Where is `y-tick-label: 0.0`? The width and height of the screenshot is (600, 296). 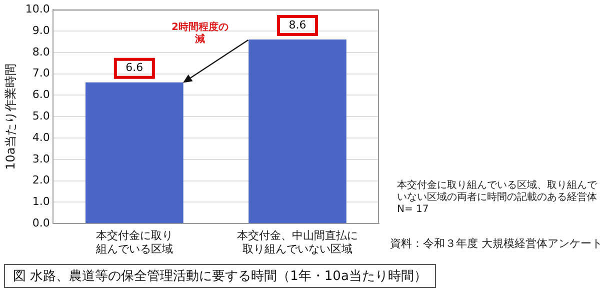 y-tick-label: 0.0 is located at coordinates (41, 223).